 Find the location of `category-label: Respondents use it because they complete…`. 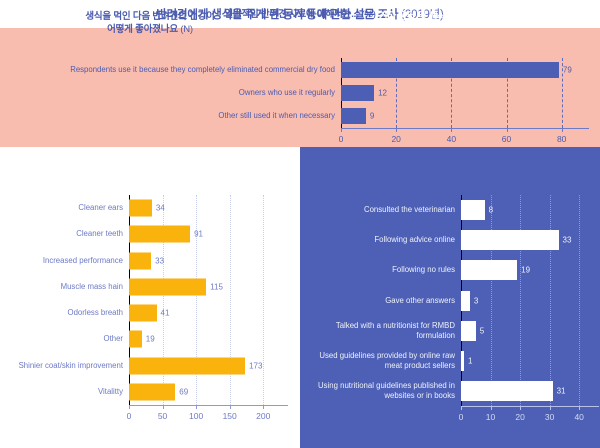

category-label: Respondents use it because they complete… is located at coordinates (202, 69).